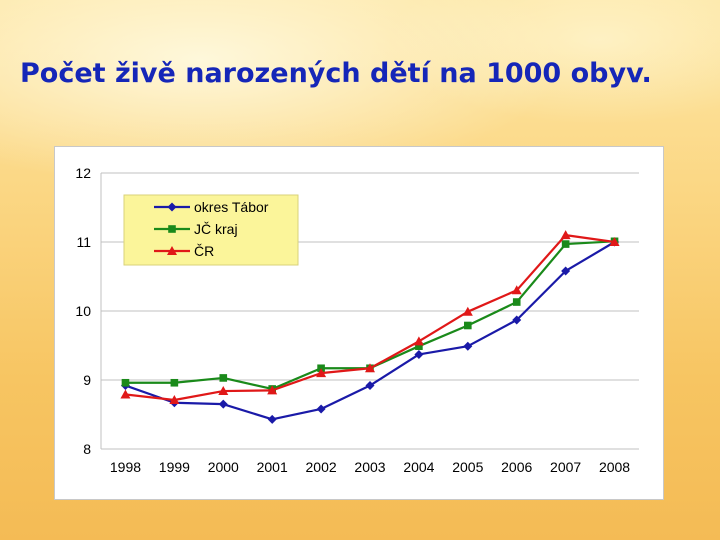  What do you see at coordinates (204, 251) in the screenshot?
I see `legend-label-2: ČR` at bounding box center [204, 251].